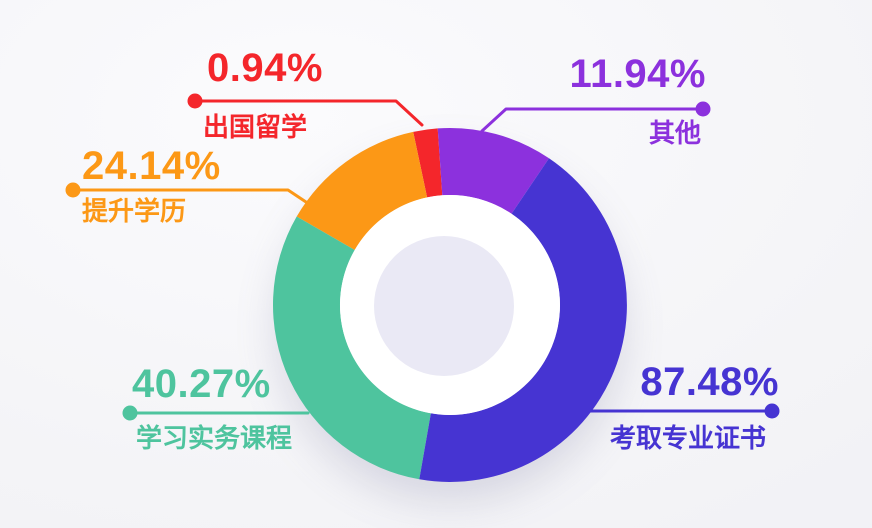 This screenshot has width=872, height=528. Describe the element at coordinates (73, 190) in the screenshot. I see `callout-dot-upgrade` at that location.